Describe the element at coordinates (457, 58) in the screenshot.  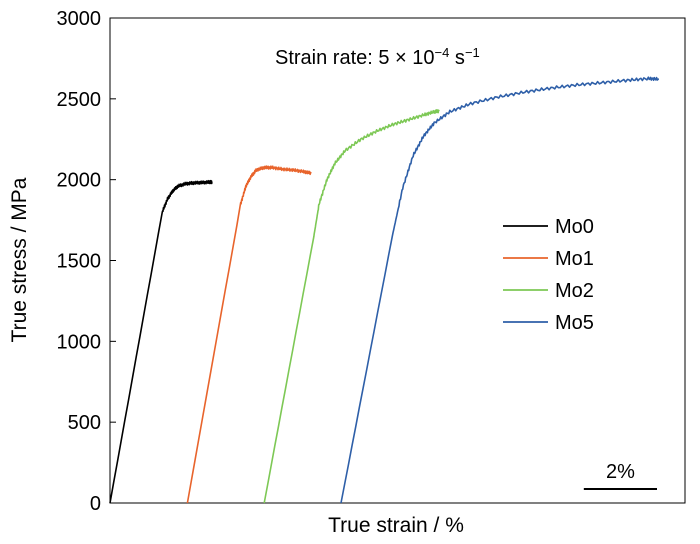
I see `annotation-unit: s` at that location.